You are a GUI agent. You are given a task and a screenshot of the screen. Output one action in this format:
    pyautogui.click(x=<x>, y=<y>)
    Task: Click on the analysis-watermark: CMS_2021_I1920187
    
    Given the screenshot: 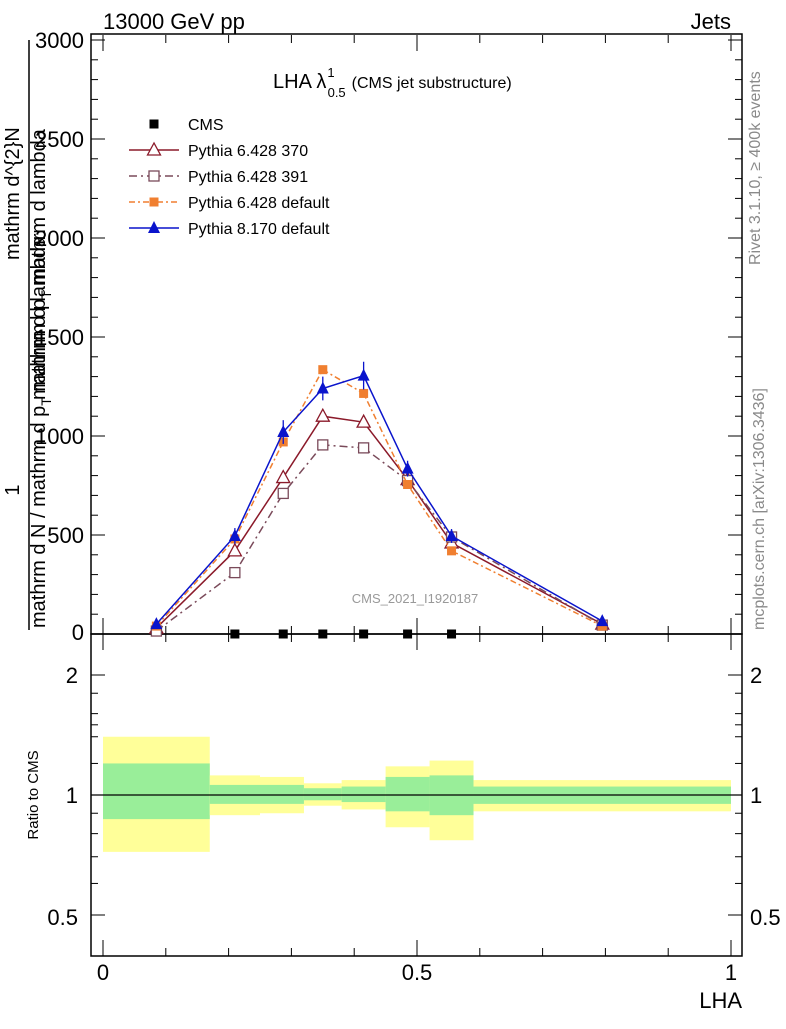 What is the action you would take?
    pyautogui.click(x=415, y=598)
    